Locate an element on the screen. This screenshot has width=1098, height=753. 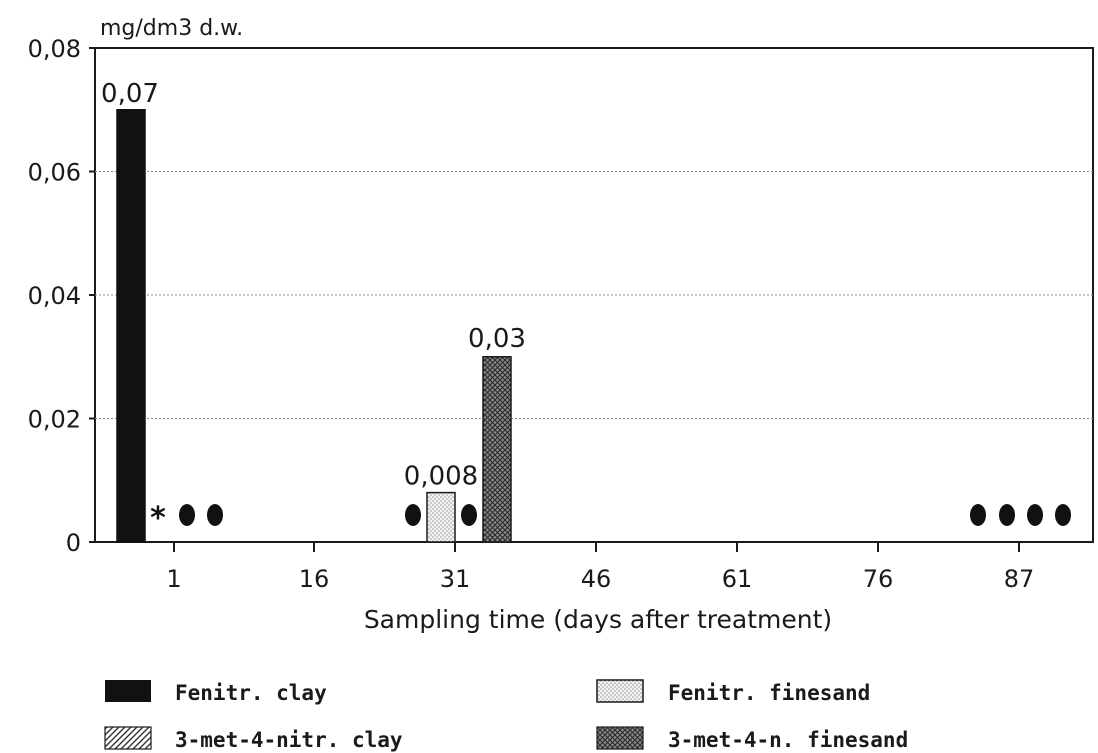
legend-swatch-met-clay is located at coordinates (128, 738).